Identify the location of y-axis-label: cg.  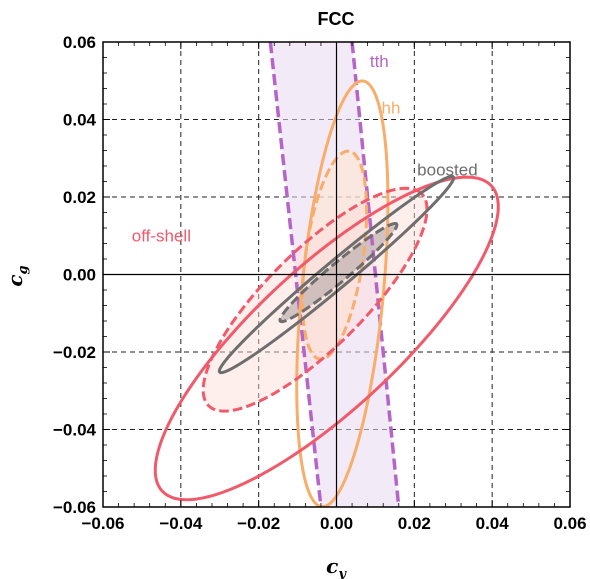
(17, 275).